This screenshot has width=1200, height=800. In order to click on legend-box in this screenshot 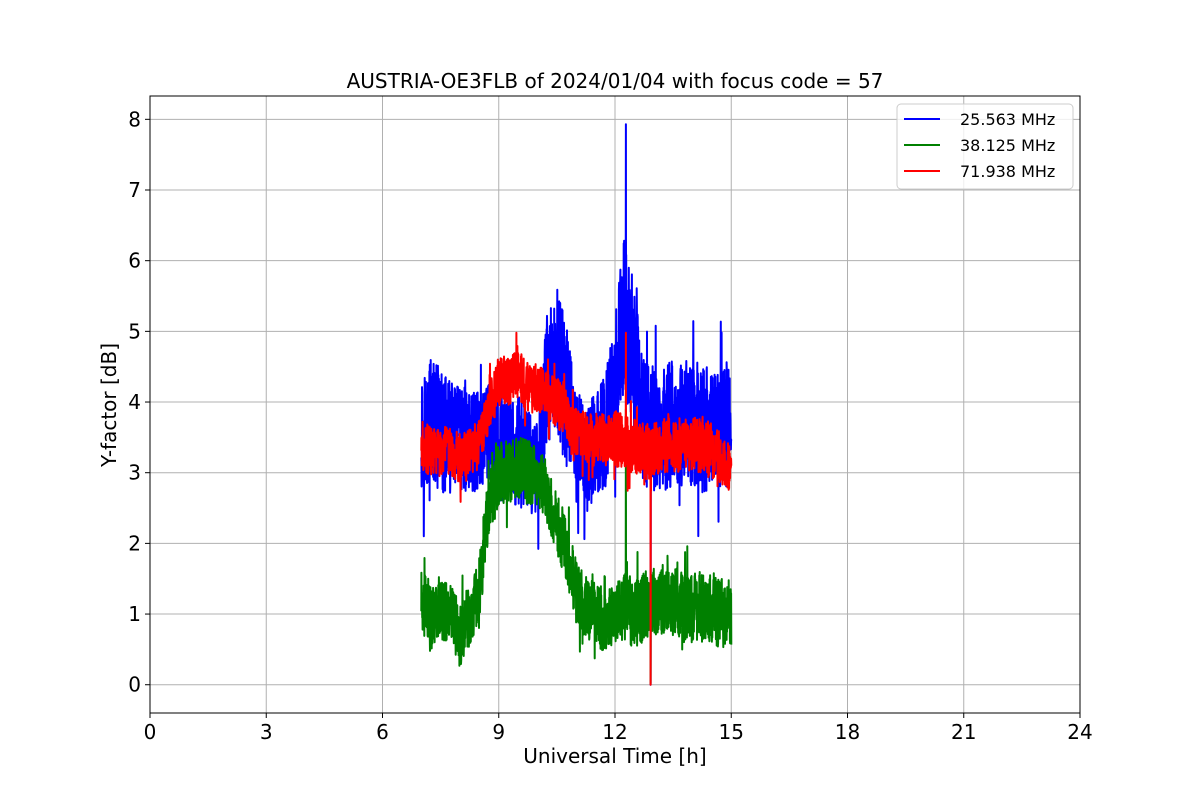, I will do `click(985, 146)`.